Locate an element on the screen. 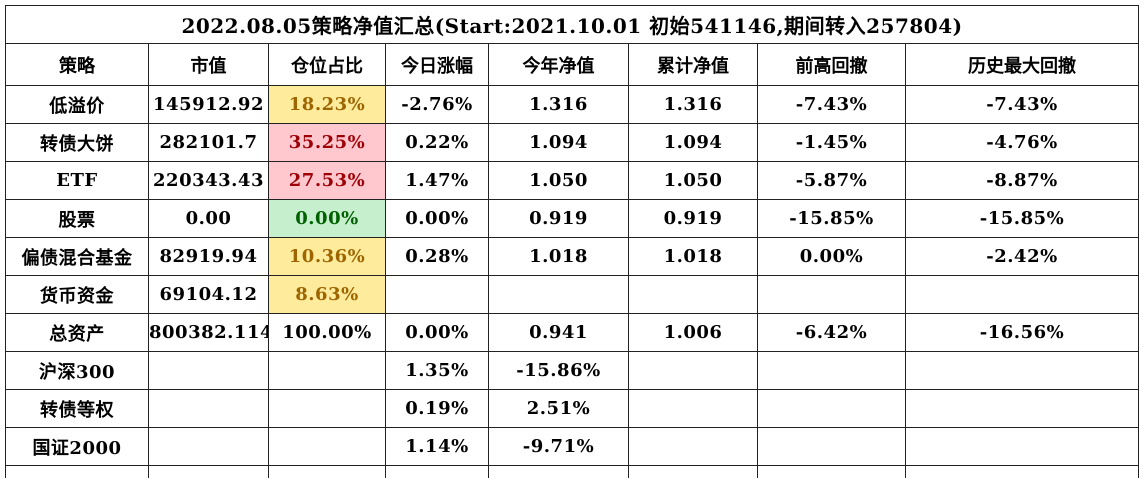 The width and height of the screenshot is (1143, 478). market-value-cell: 82919.94 is located at coordinates (208, 256).